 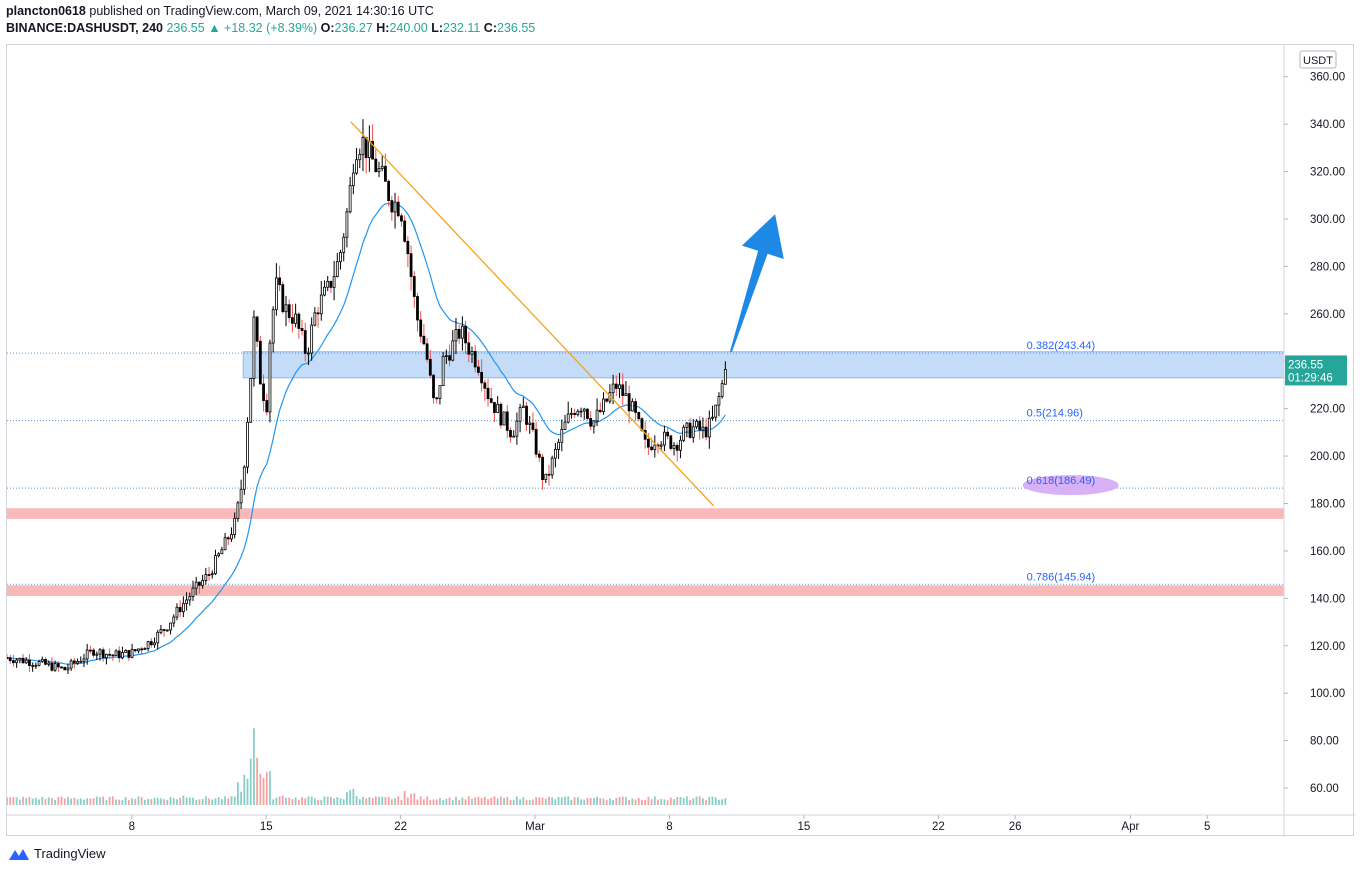 I want to click on fib-highlight-mark, so click(x=1070, y=485).